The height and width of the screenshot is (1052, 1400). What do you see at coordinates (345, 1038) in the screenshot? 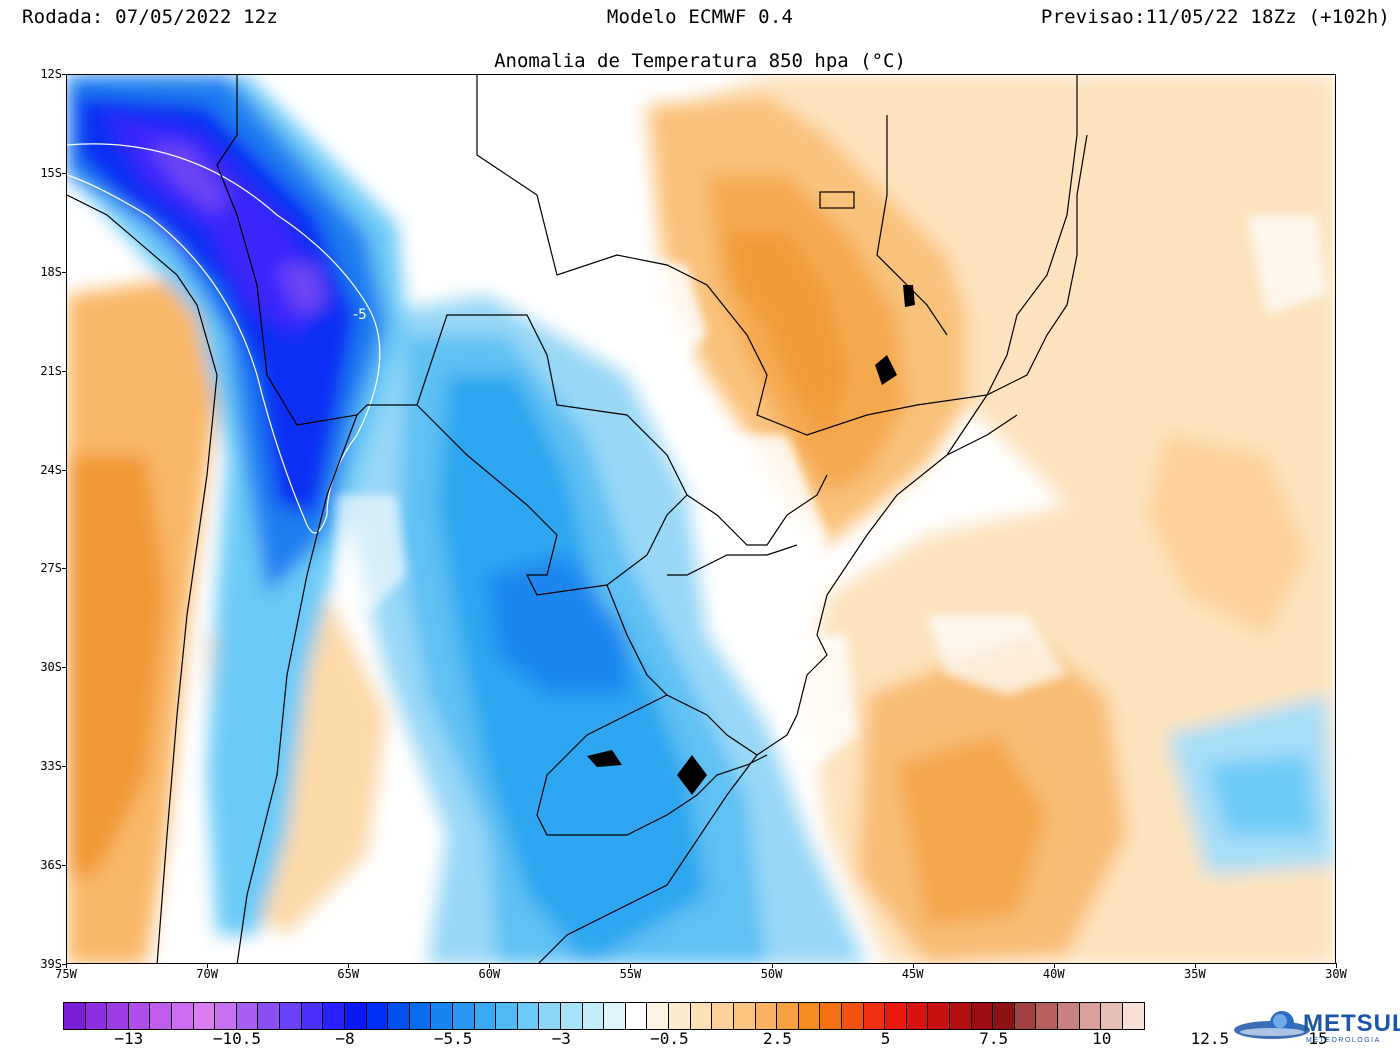
I see `colorbar-label: −8` at bounding box center [345, 1038].